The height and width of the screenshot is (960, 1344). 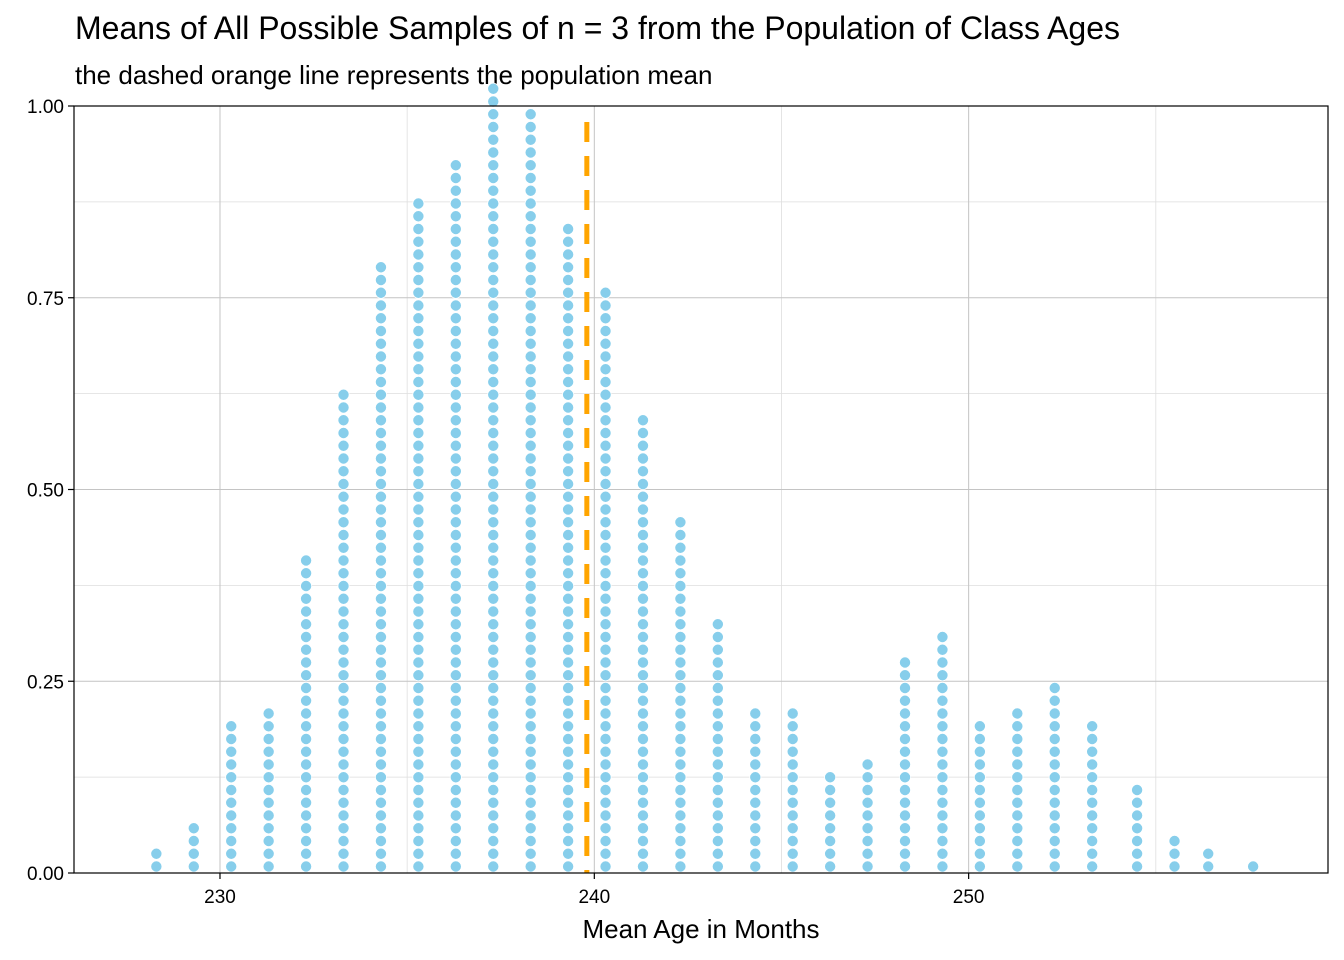 What do you see at coordinates (45, 682) in the screenshot?
I see `y-tick-label: 0.25` at bounding box center [45, 682].